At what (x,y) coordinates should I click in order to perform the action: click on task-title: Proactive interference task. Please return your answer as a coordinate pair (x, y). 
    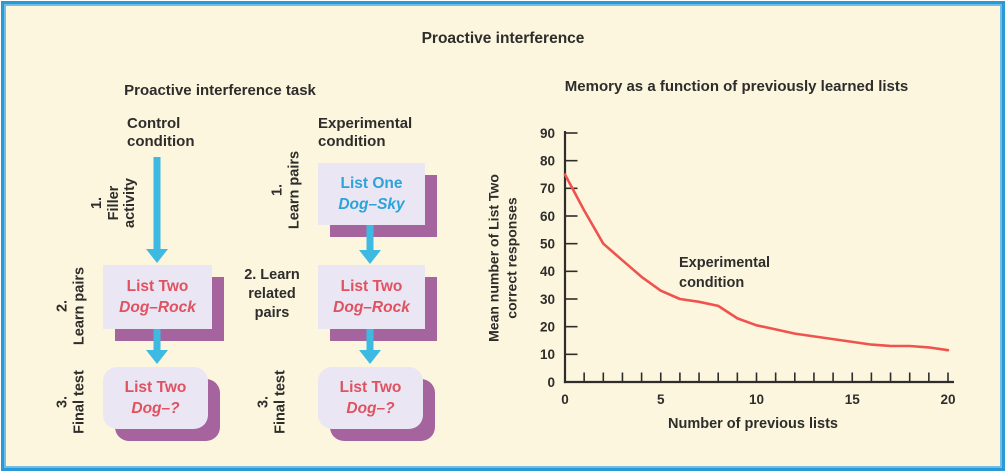
    Looking at the image, I should click on (220, 90).